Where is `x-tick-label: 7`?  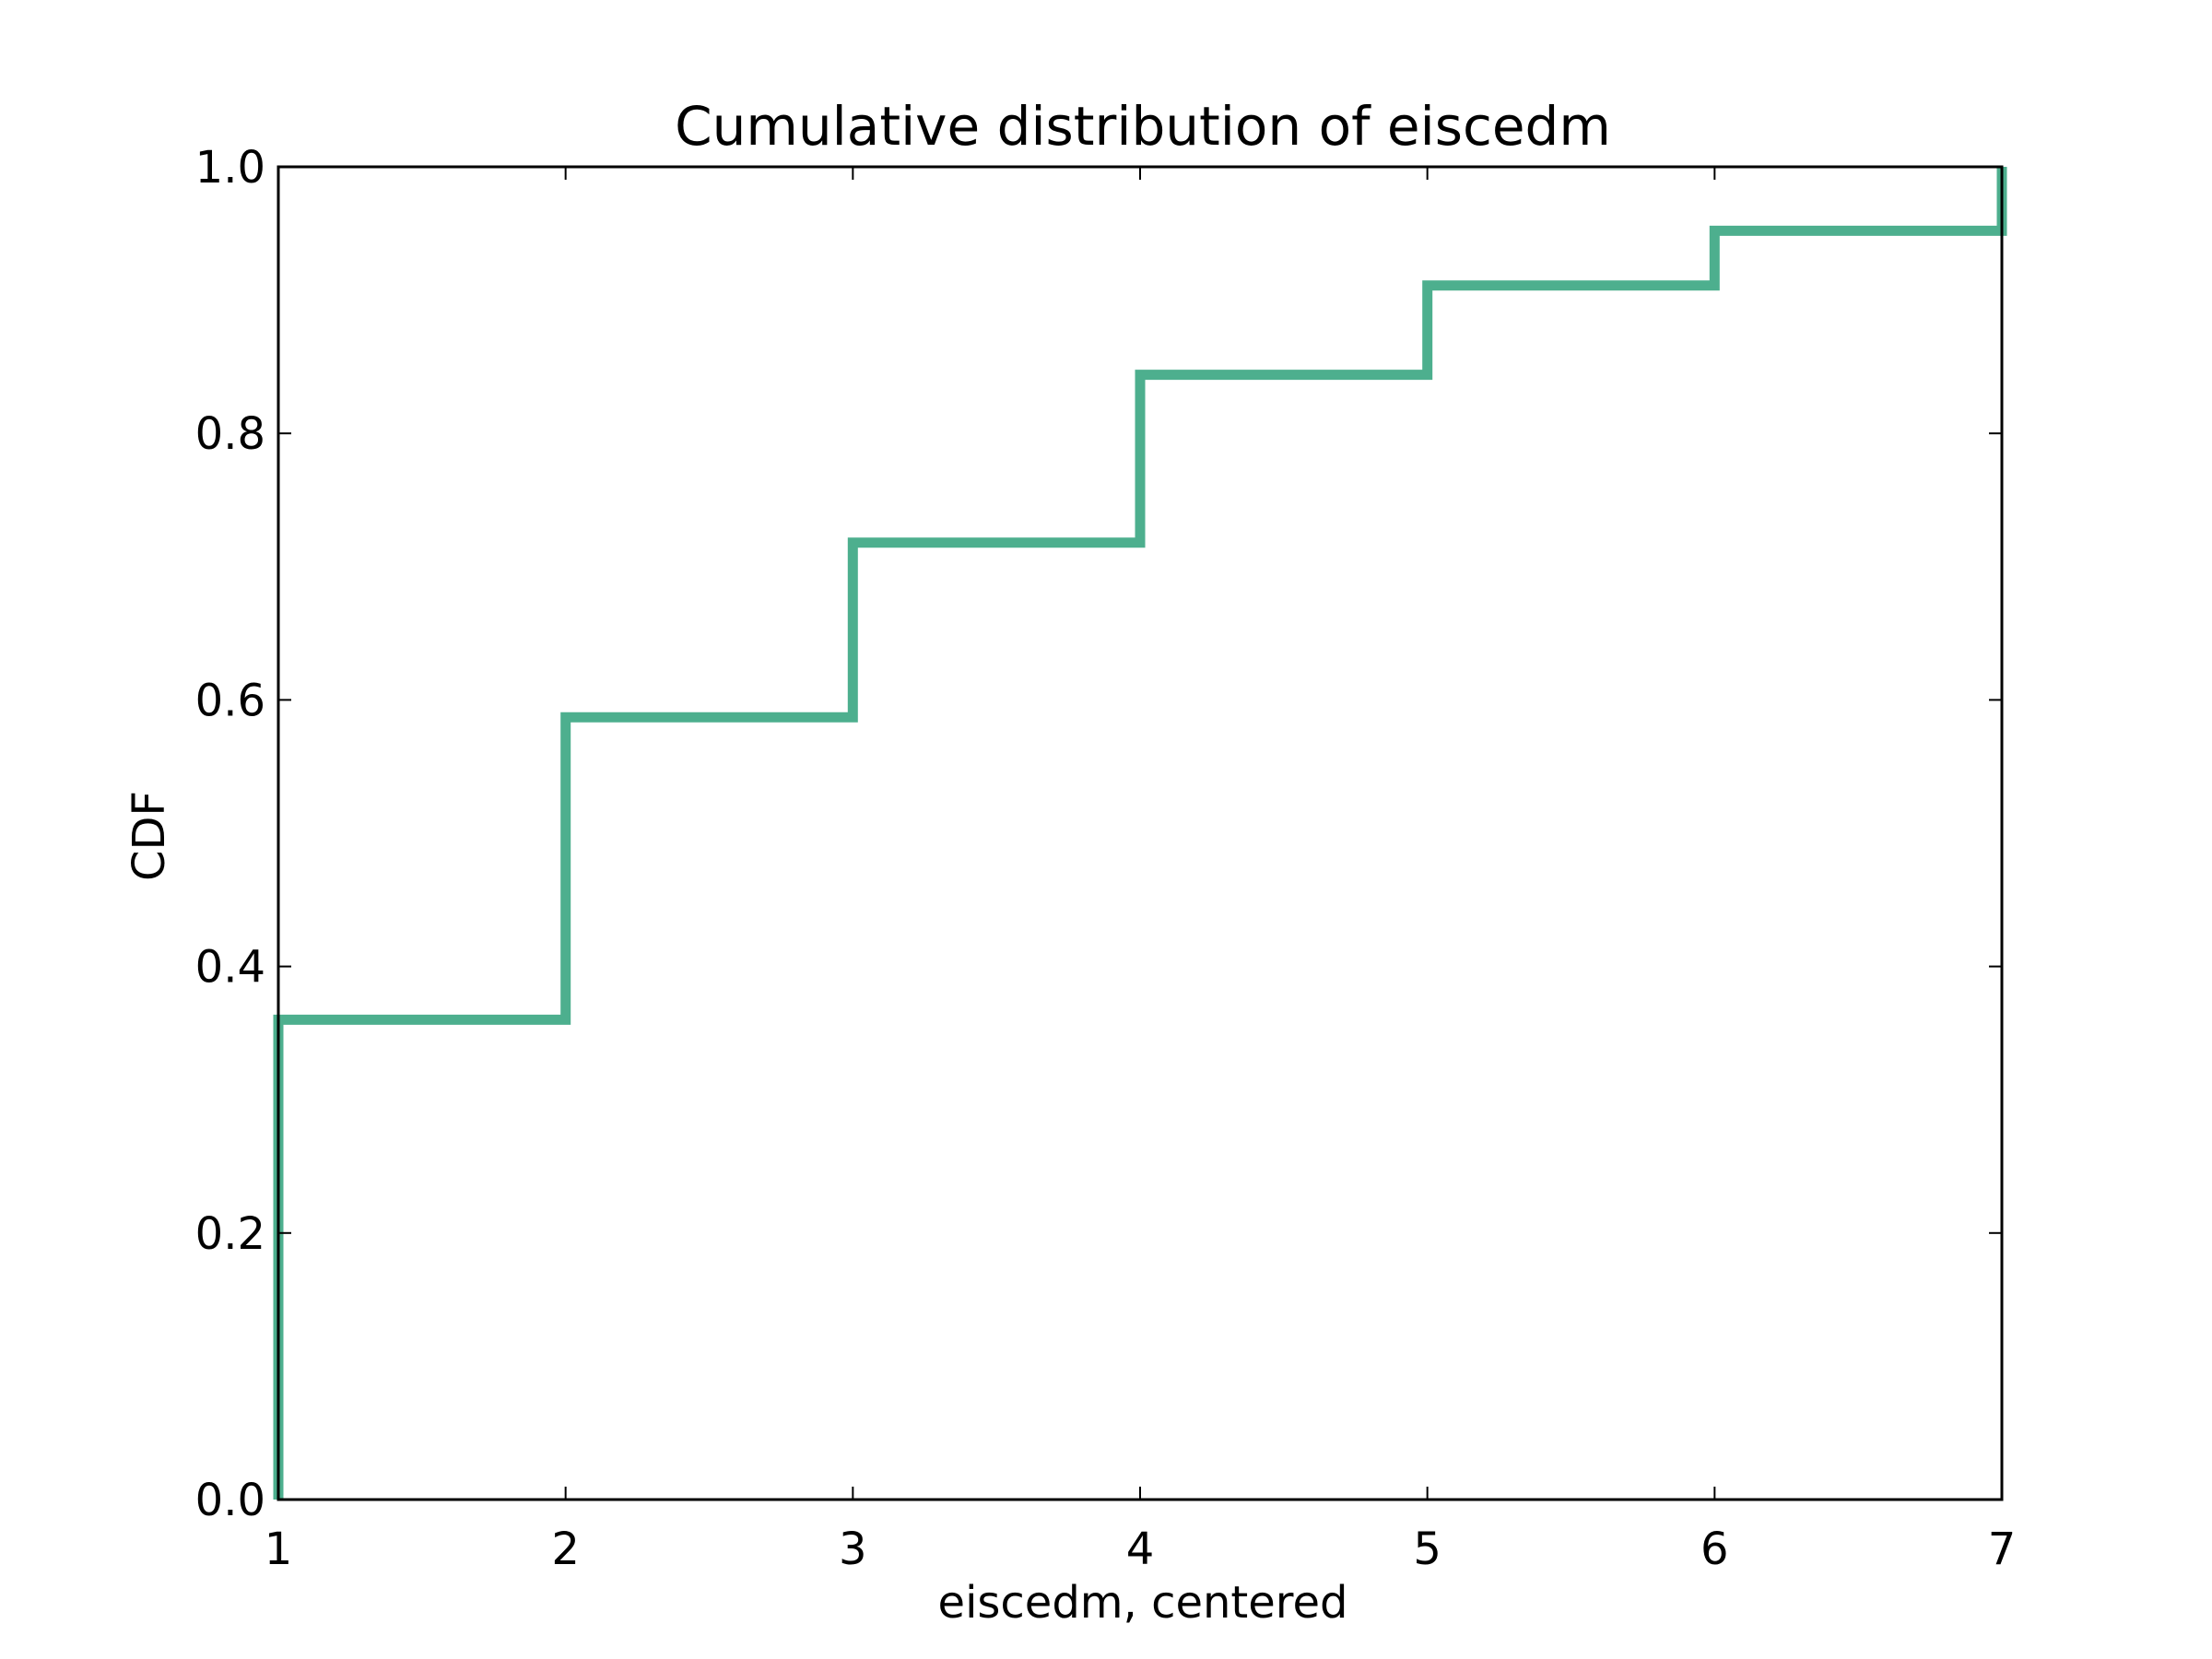 x-tick-label: 7 is located at coordinates (2002, 1549).